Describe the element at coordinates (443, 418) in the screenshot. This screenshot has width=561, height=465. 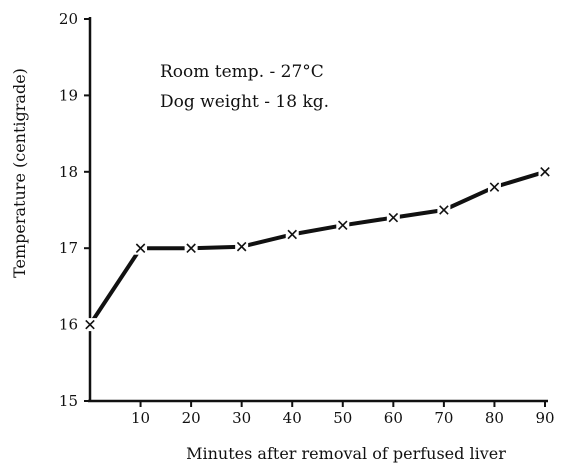
I see `x-tick-label-70: 70` at that location.